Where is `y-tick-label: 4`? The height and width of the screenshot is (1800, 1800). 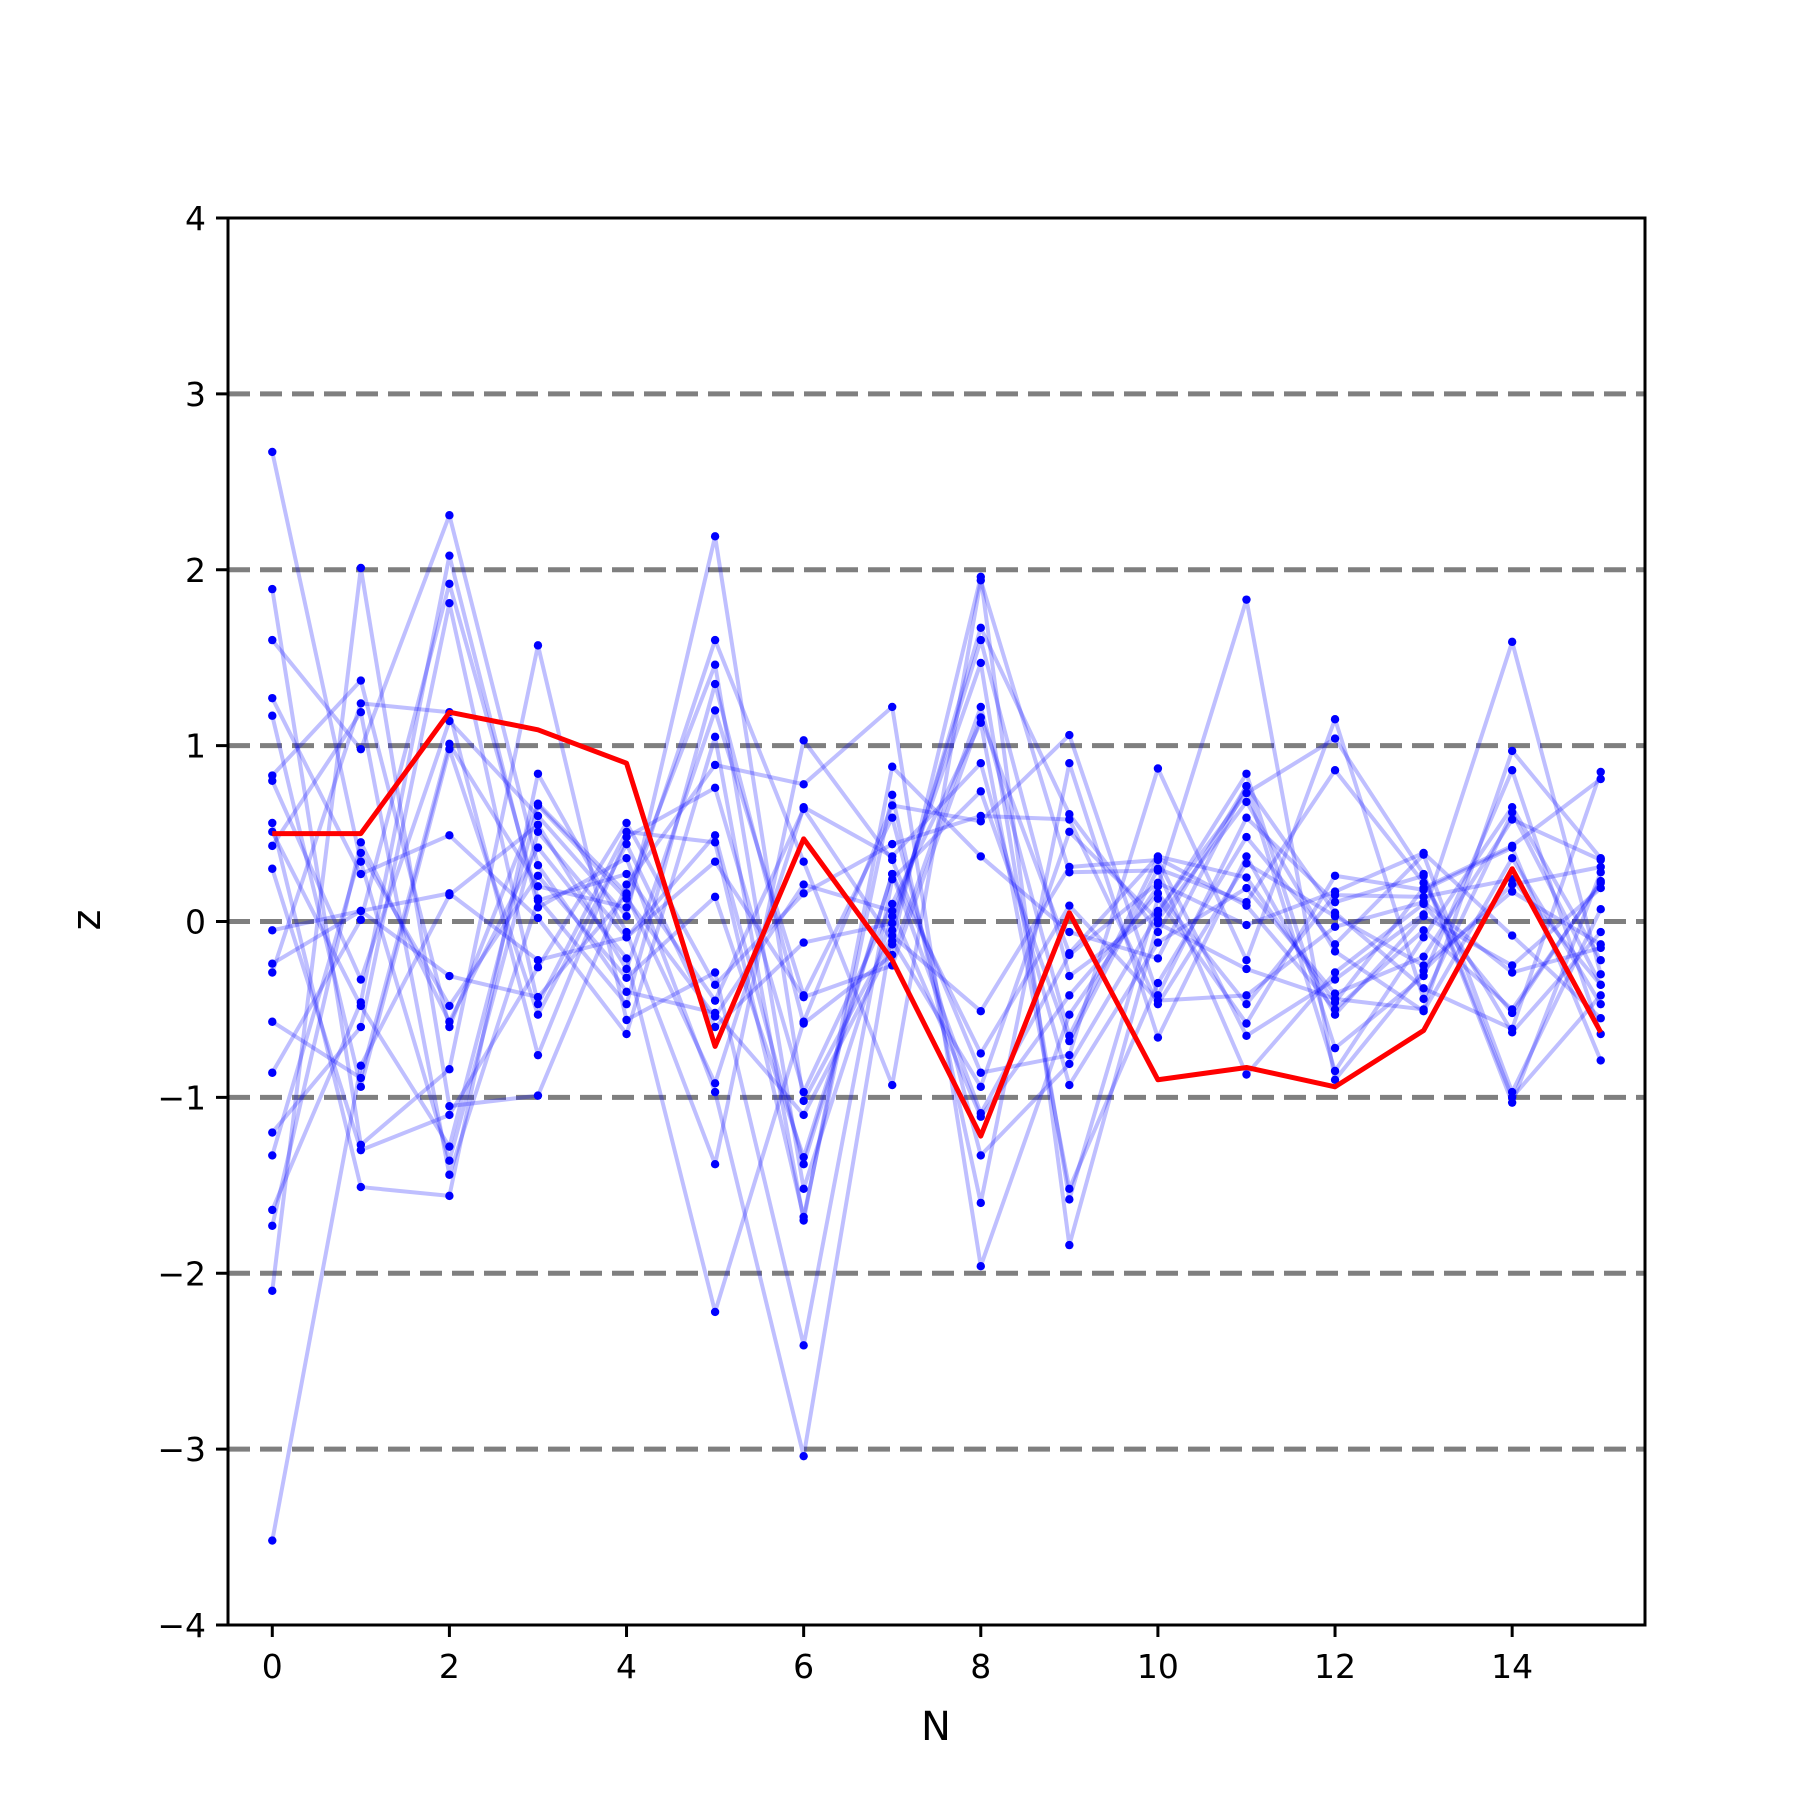
y-tick-label: 4 is located at coordinates (195, 218).